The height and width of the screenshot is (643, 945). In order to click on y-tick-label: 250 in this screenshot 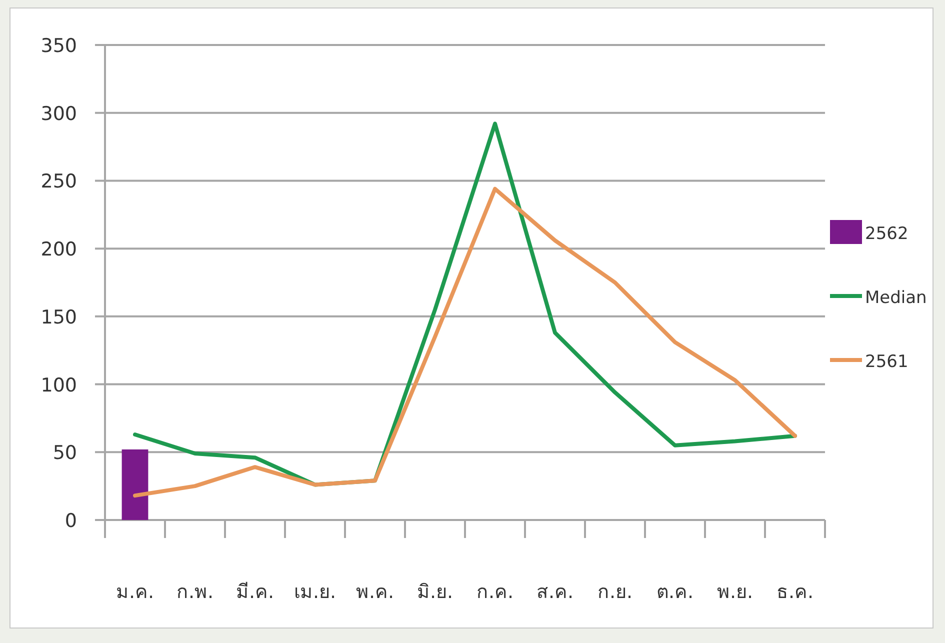, I will do `click(58, 181)`.